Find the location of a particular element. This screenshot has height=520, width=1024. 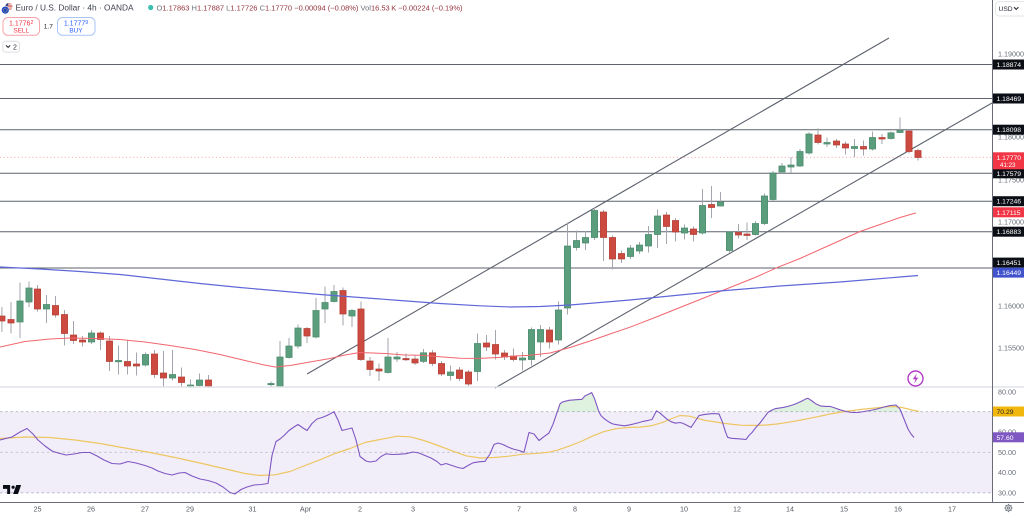

svg-text: 25 is located at coordinates (38, 509).